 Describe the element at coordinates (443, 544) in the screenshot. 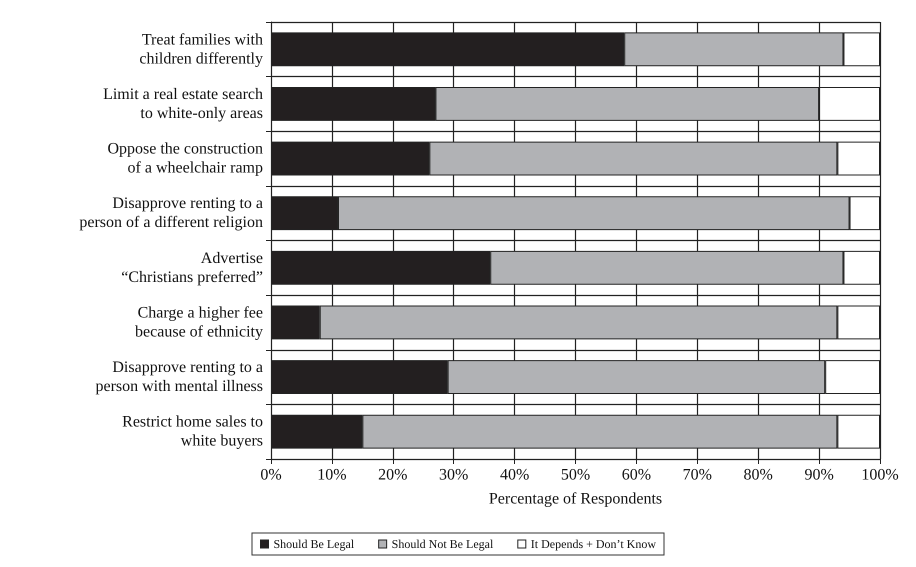

I see `legend-label: Should Not Be Legal` at that location.